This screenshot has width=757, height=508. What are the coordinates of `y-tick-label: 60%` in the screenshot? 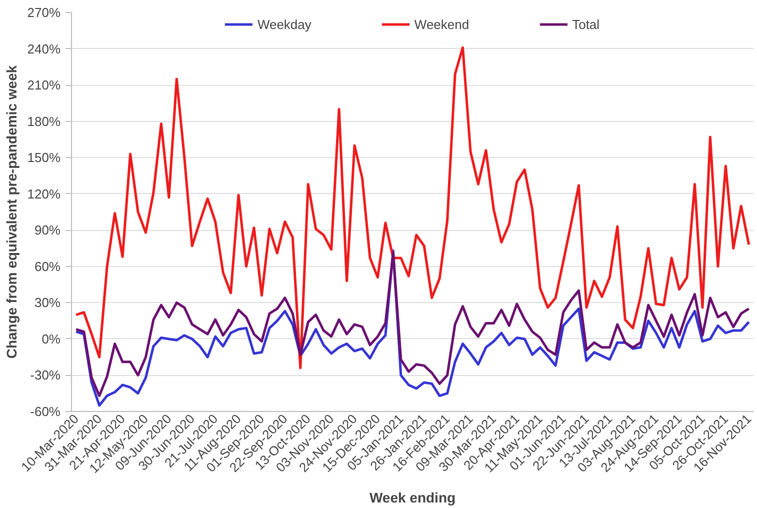 It's located at (47, 266).